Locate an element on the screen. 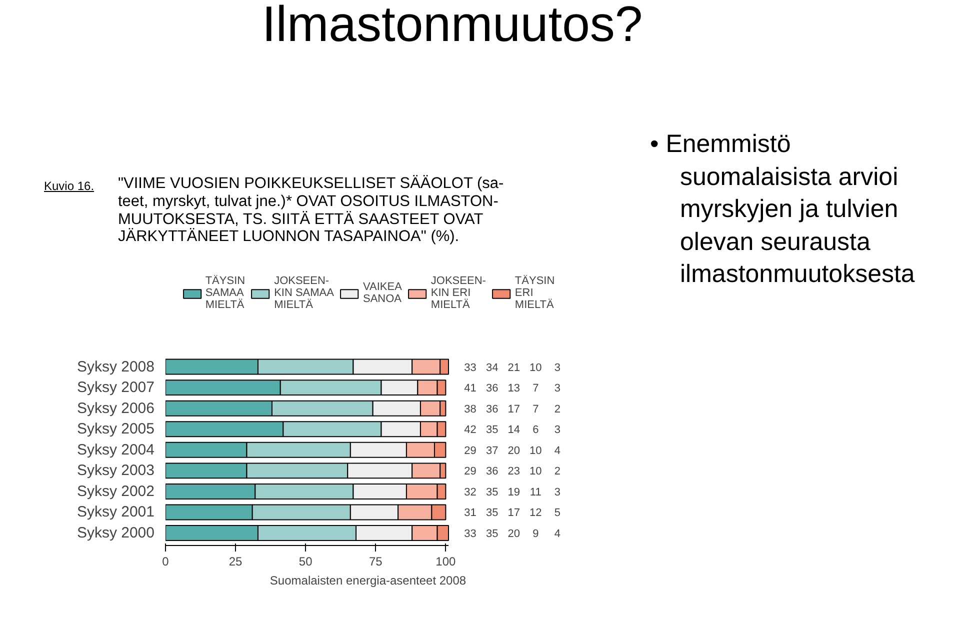  x-tick-label: 75 is located at coordinates (375, 561).